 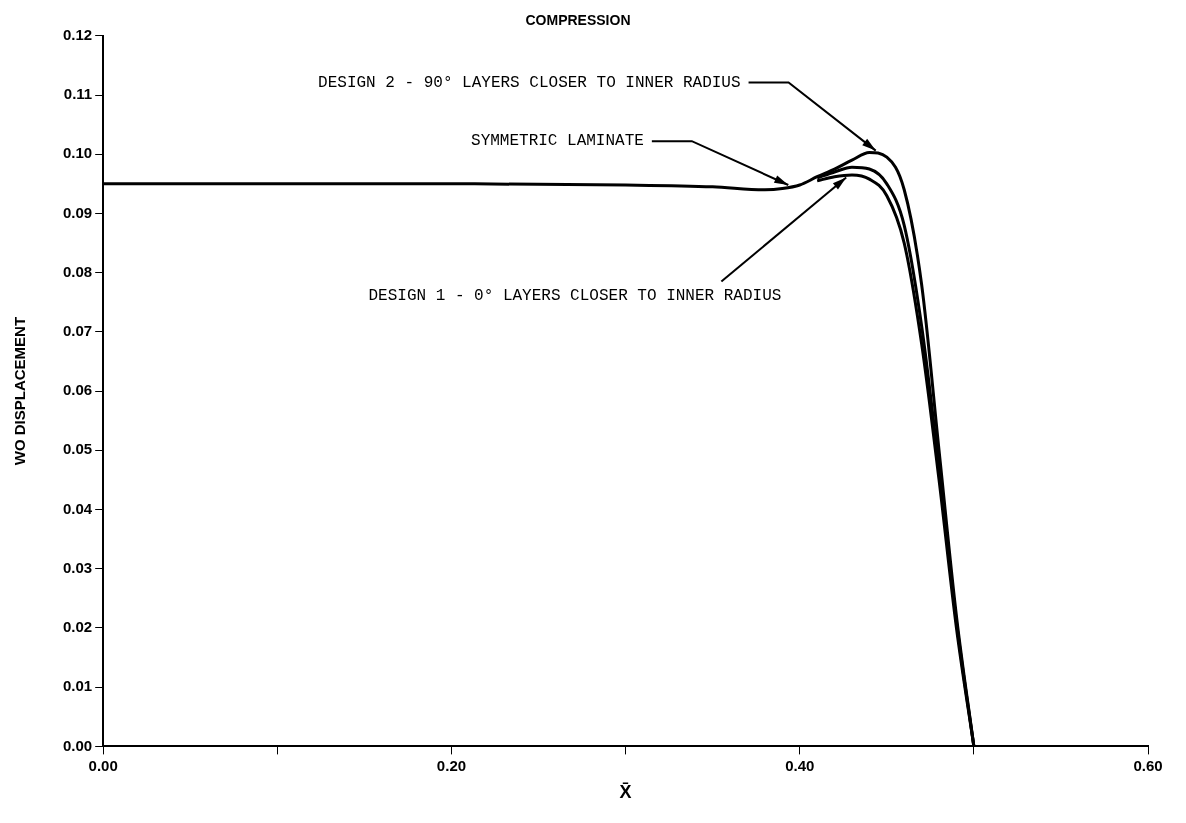 I want to click on y-tick-label: 0.07, so click(x=77, y=331).